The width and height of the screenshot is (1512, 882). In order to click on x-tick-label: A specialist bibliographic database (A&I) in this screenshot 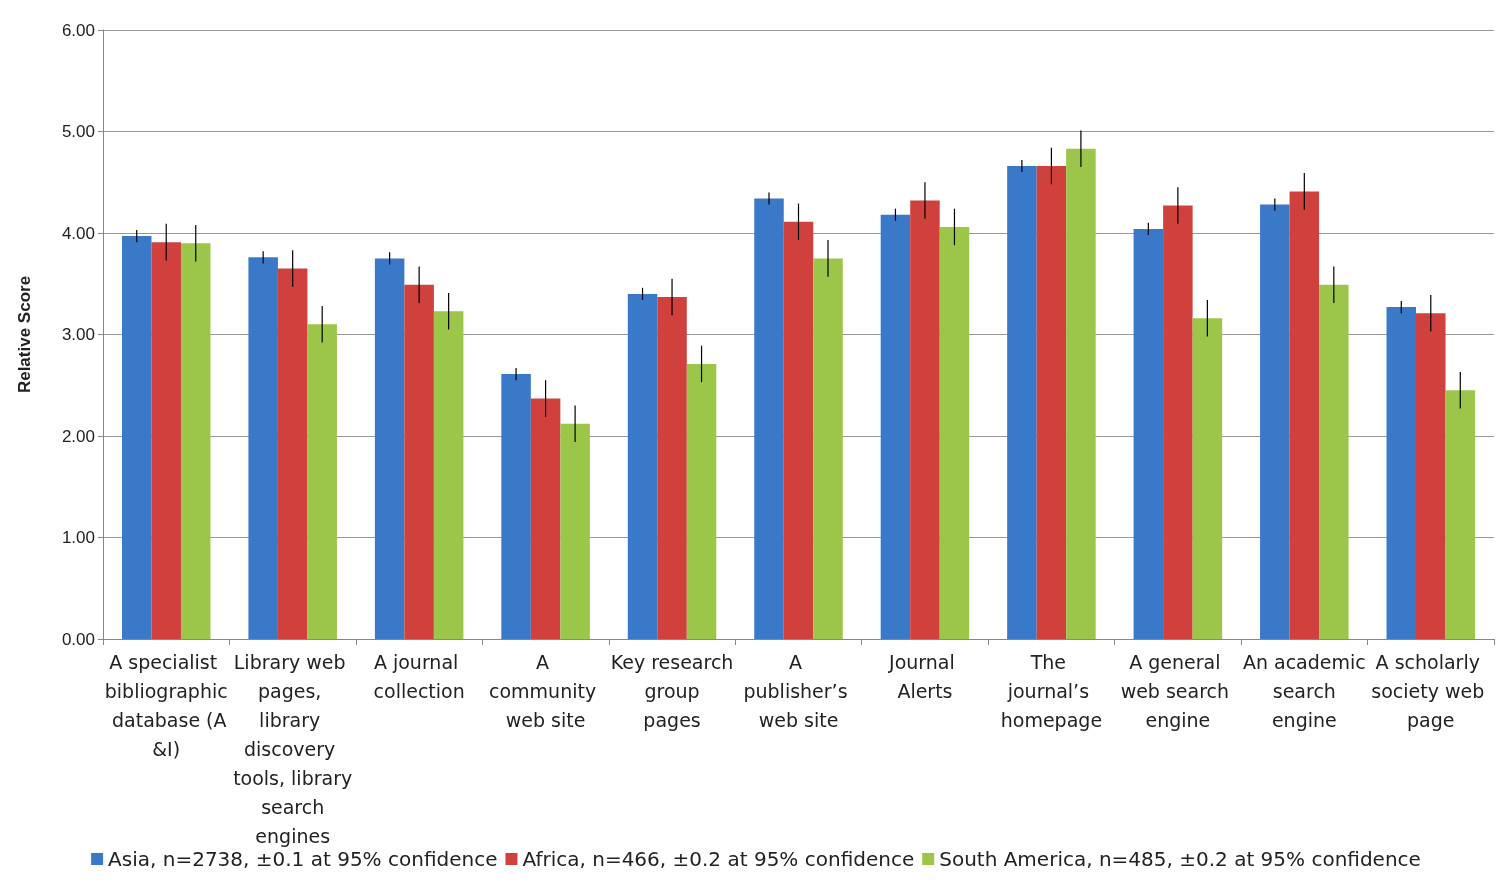, I will do `click(166, 705)`.